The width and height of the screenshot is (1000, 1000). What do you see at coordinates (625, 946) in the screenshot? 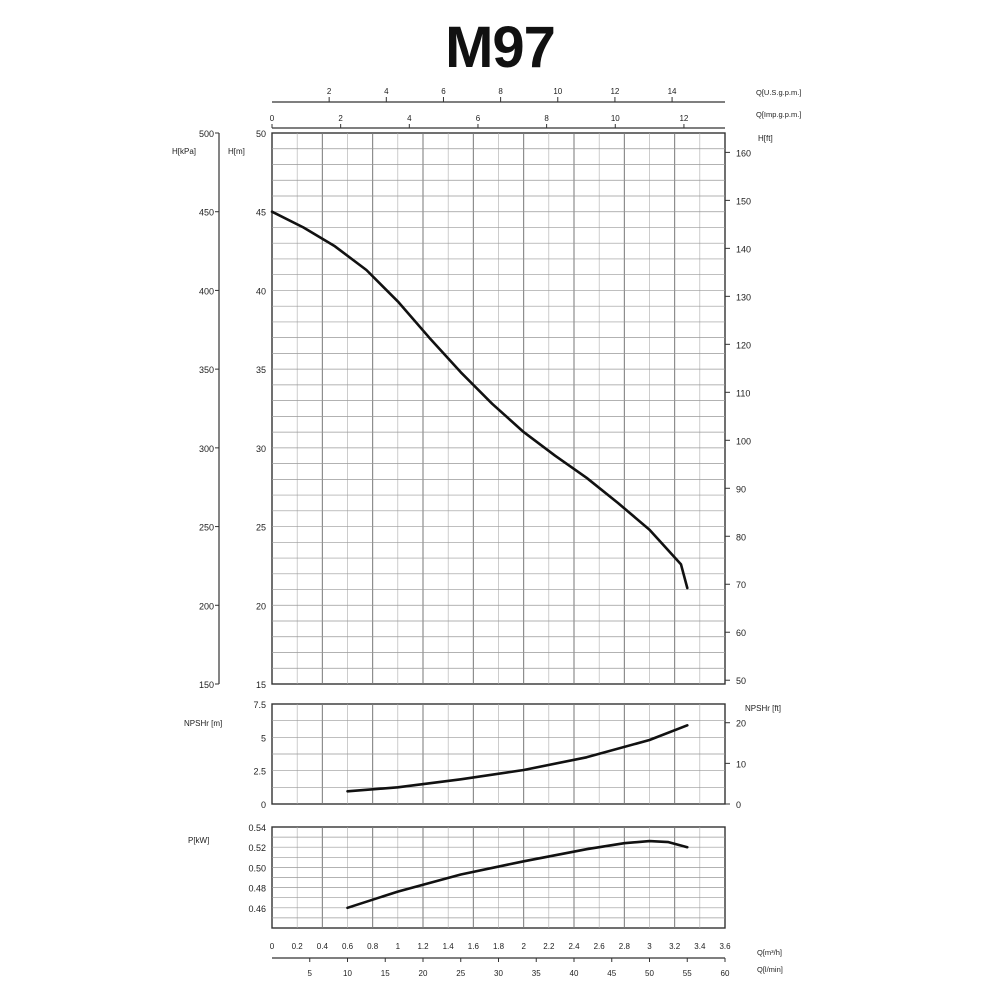
I see `m3h-tick-label: 2.8` at bounding box center [625, 946].